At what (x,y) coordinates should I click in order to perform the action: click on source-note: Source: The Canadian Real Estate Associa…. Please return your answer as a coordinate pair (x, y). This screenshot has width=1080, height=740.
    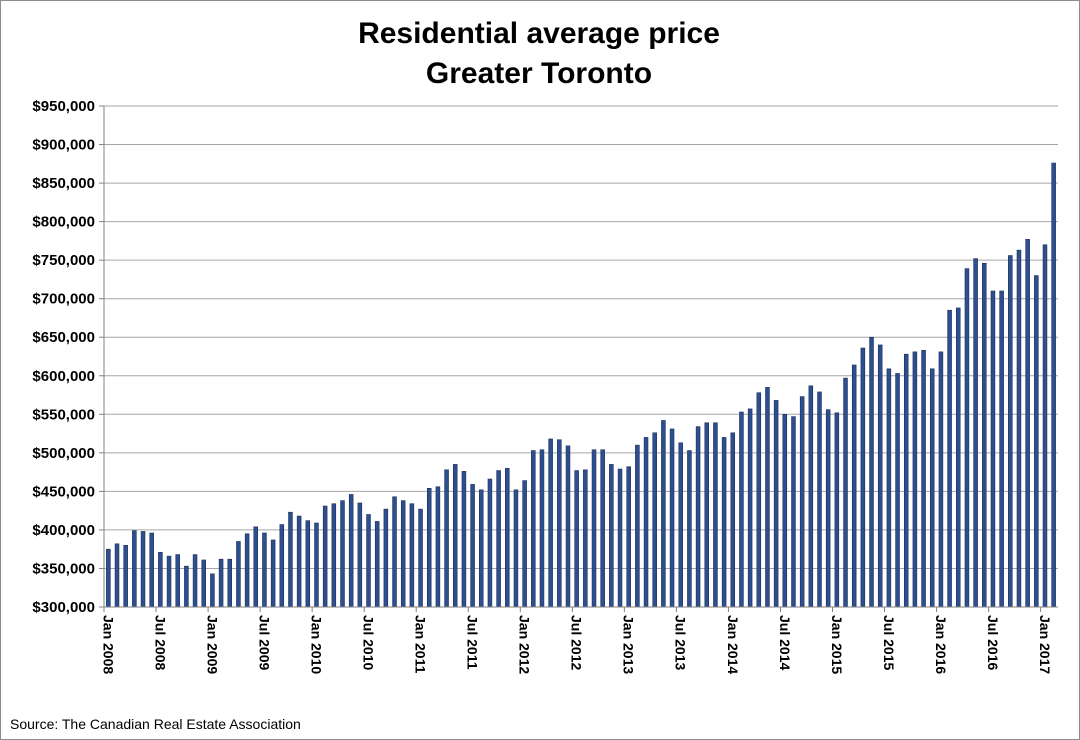
    Looking at the image, I should click on (155, 724).